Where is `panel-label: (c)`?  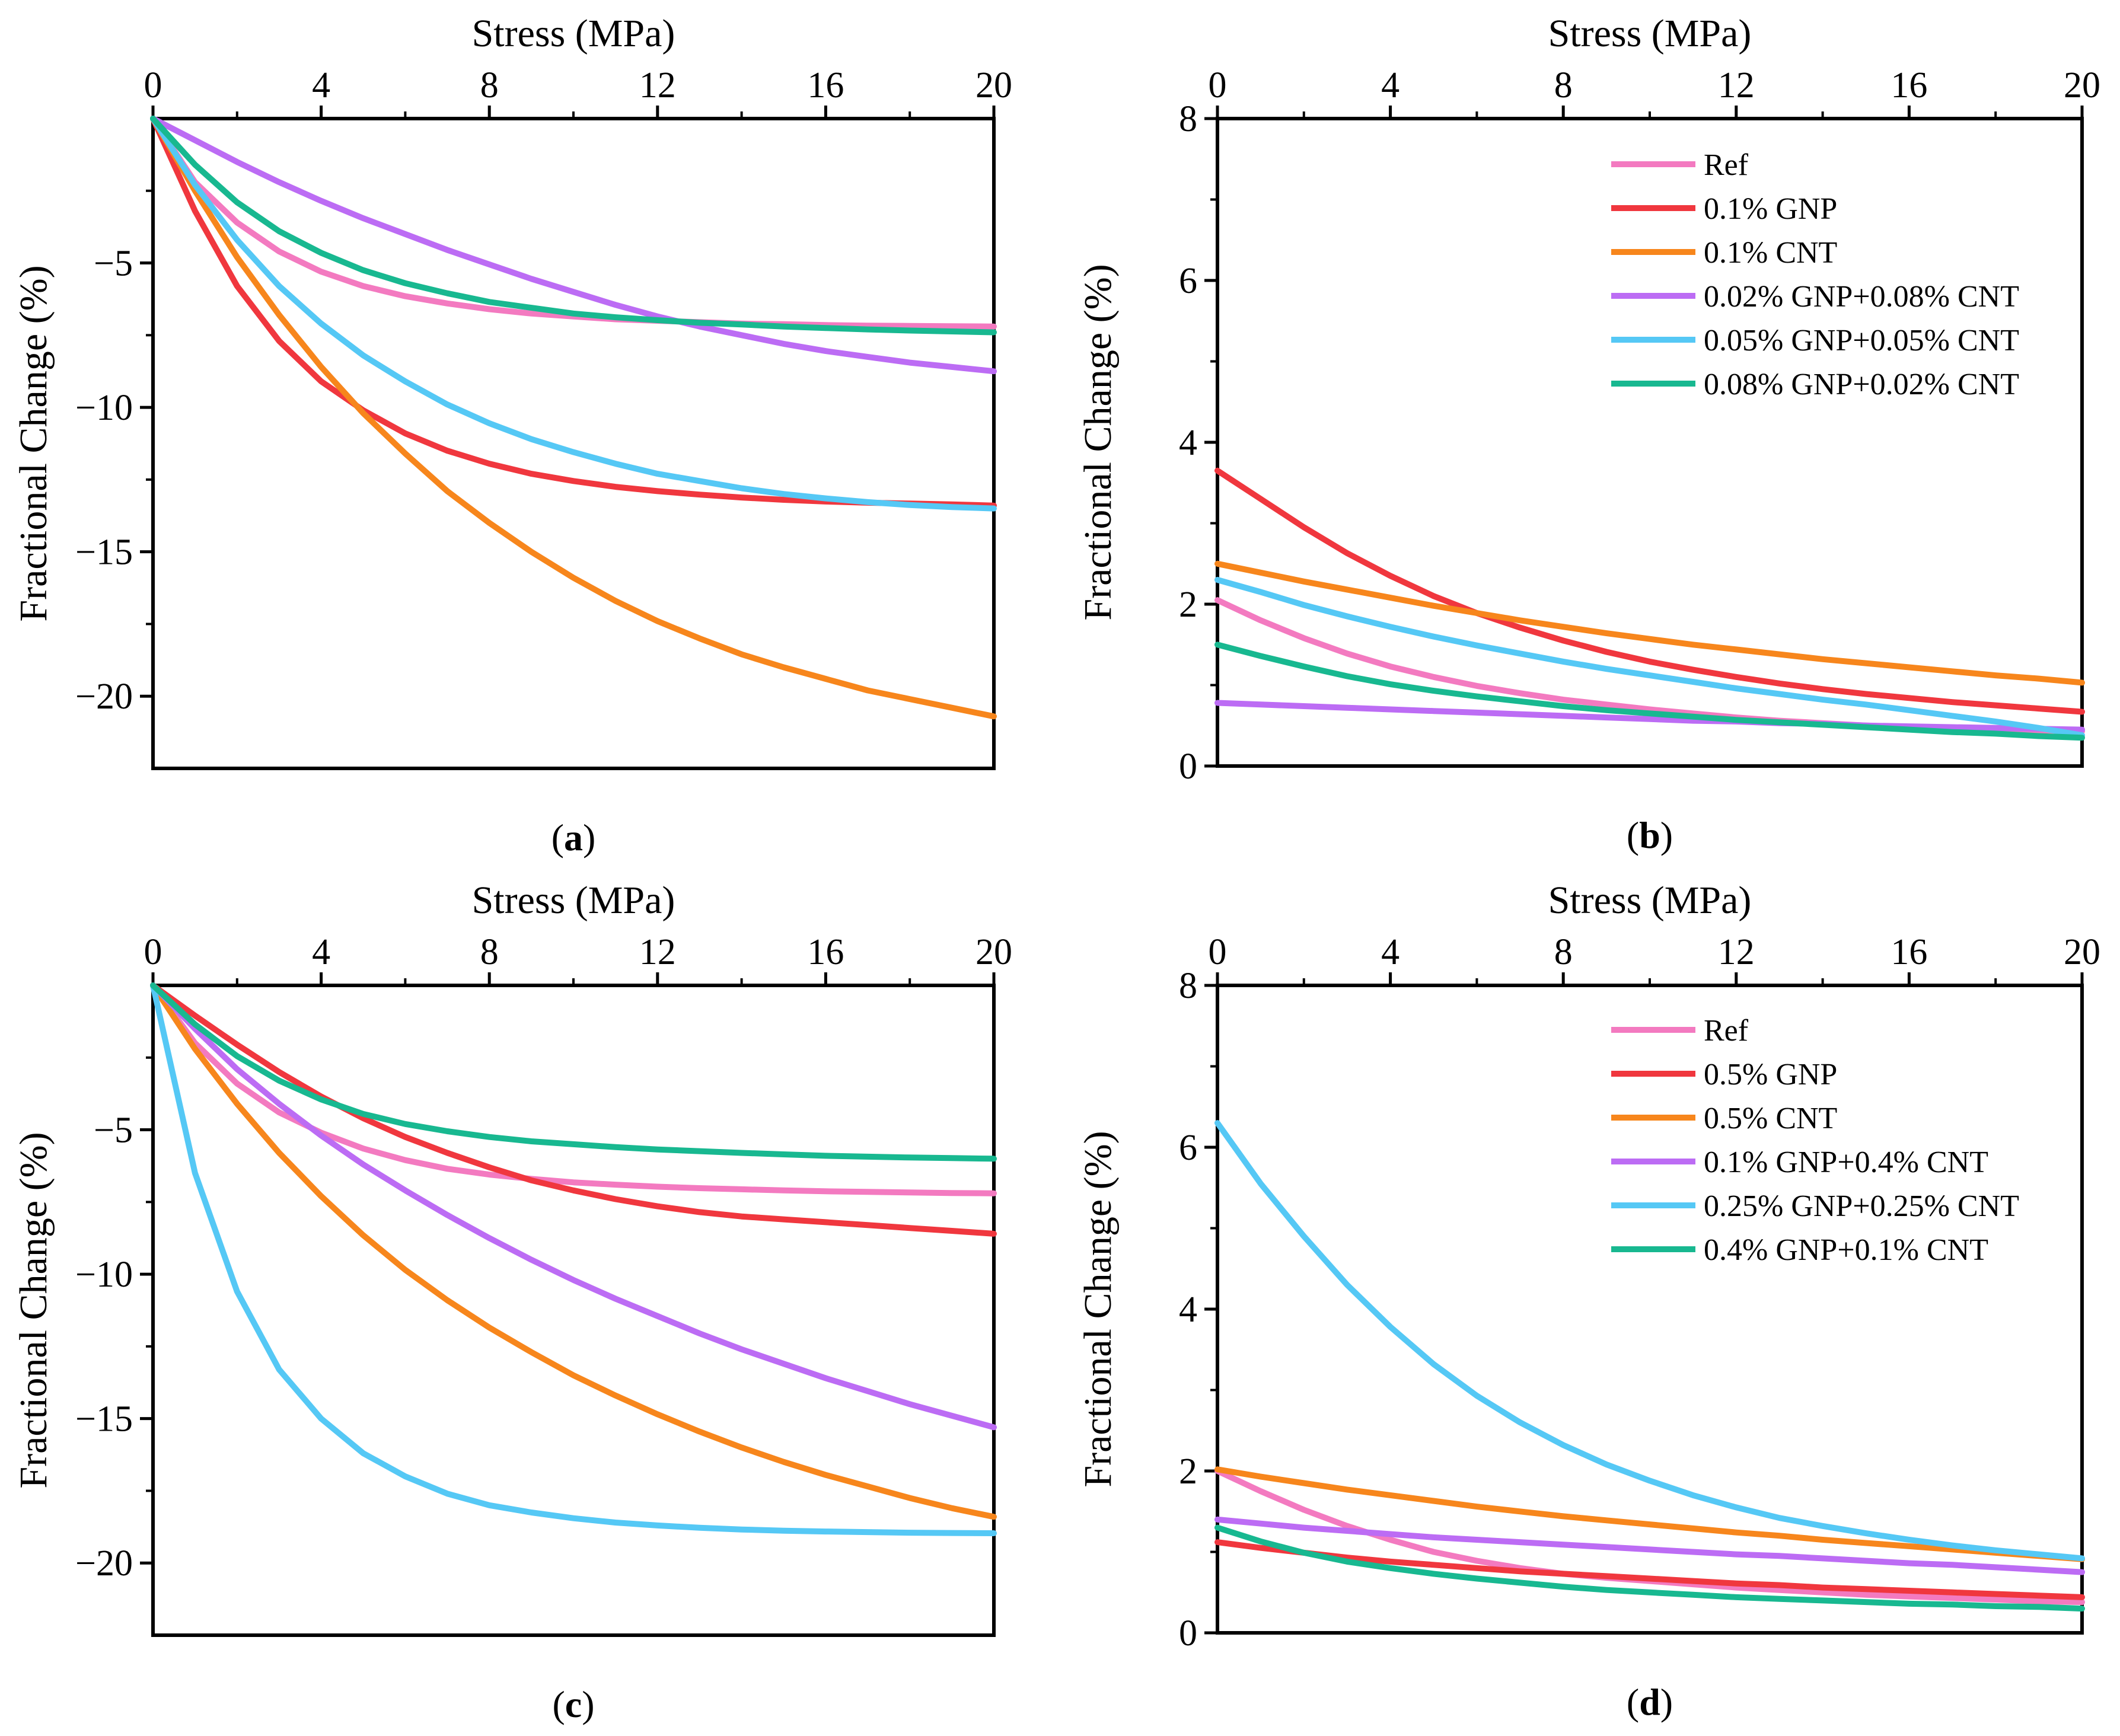 panel-label: (c) is located at coordinates (573, 1704).